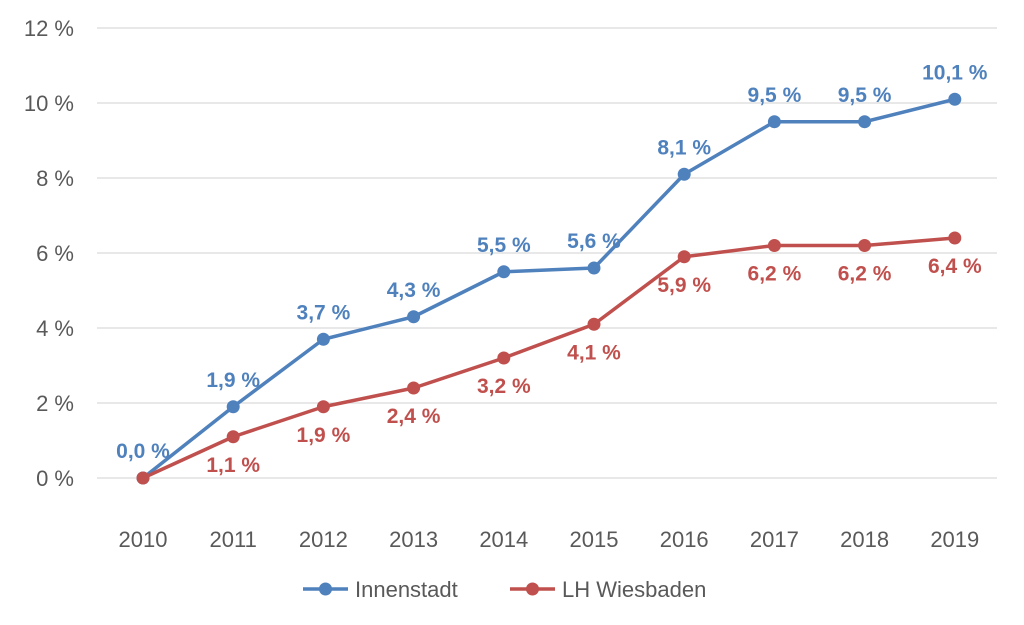 This screenshot has width=1024, height=625. What do you see at coordinates (233, 539) in the screenshot?
I see `x-tick-label: 2011` at bounding box center [233, 539].